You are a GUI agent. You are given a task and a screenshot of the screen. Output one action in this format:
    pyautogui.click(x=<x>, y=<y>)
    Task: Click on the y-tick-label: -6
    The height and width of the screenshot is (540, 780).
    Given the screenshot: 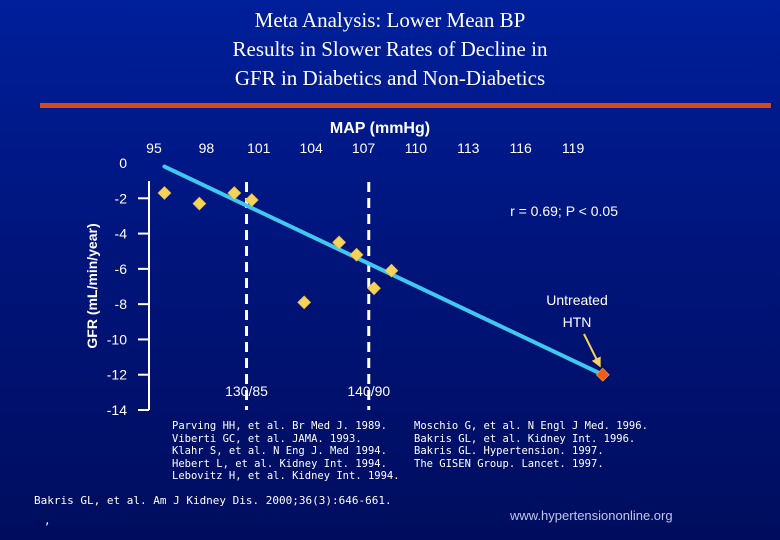 What is the action you would take?
    pyautogui.click(x=121, y=269)
    